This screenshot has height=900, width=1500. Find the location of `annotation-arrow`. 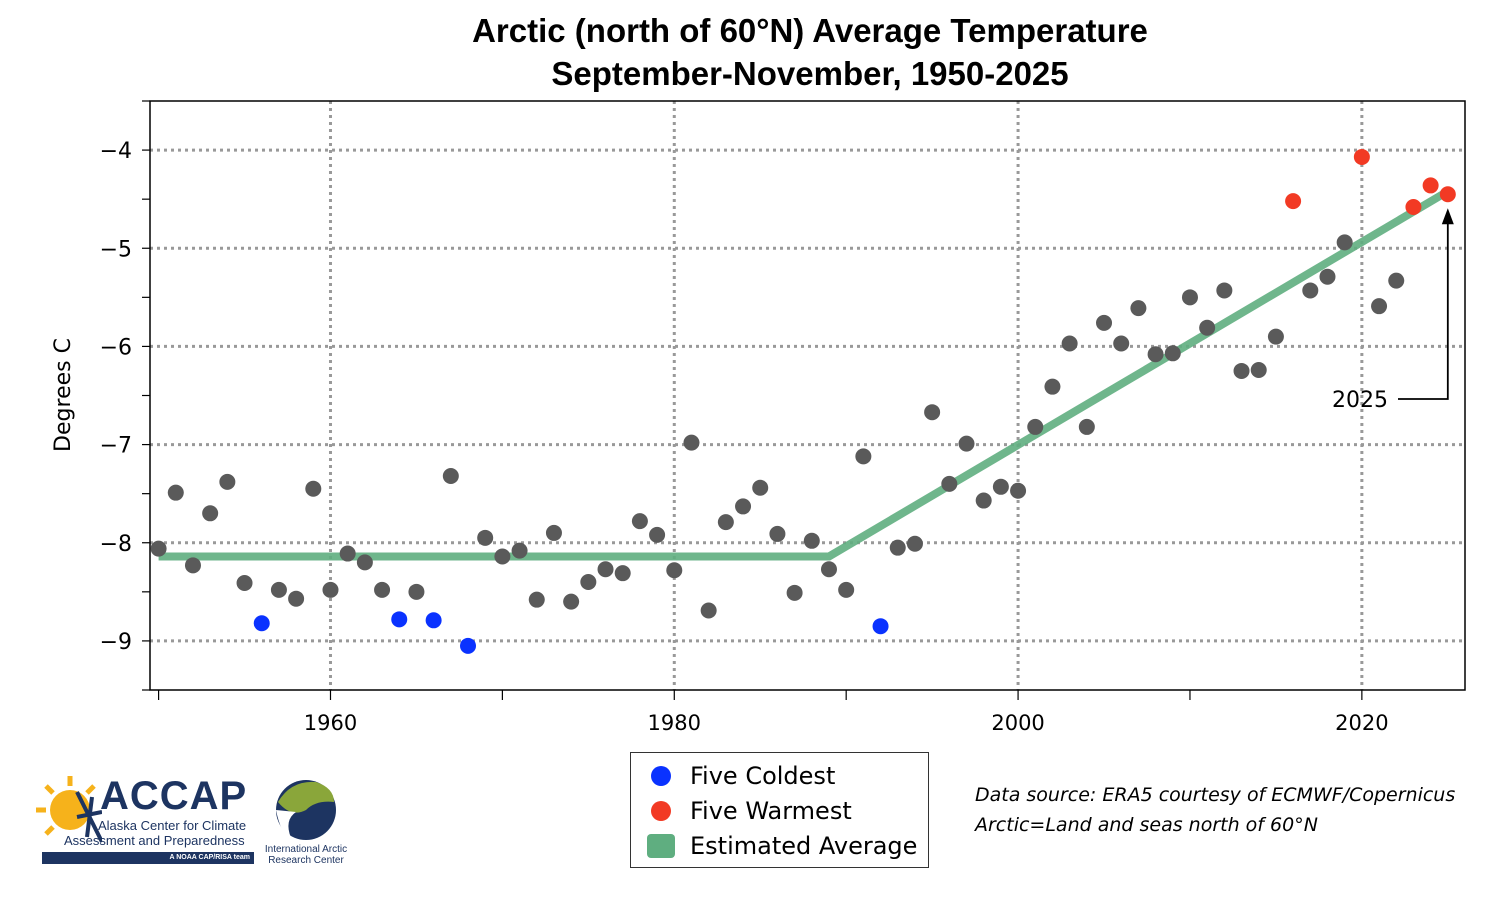

annotation-arrow is located at coordinates (1423, 307).